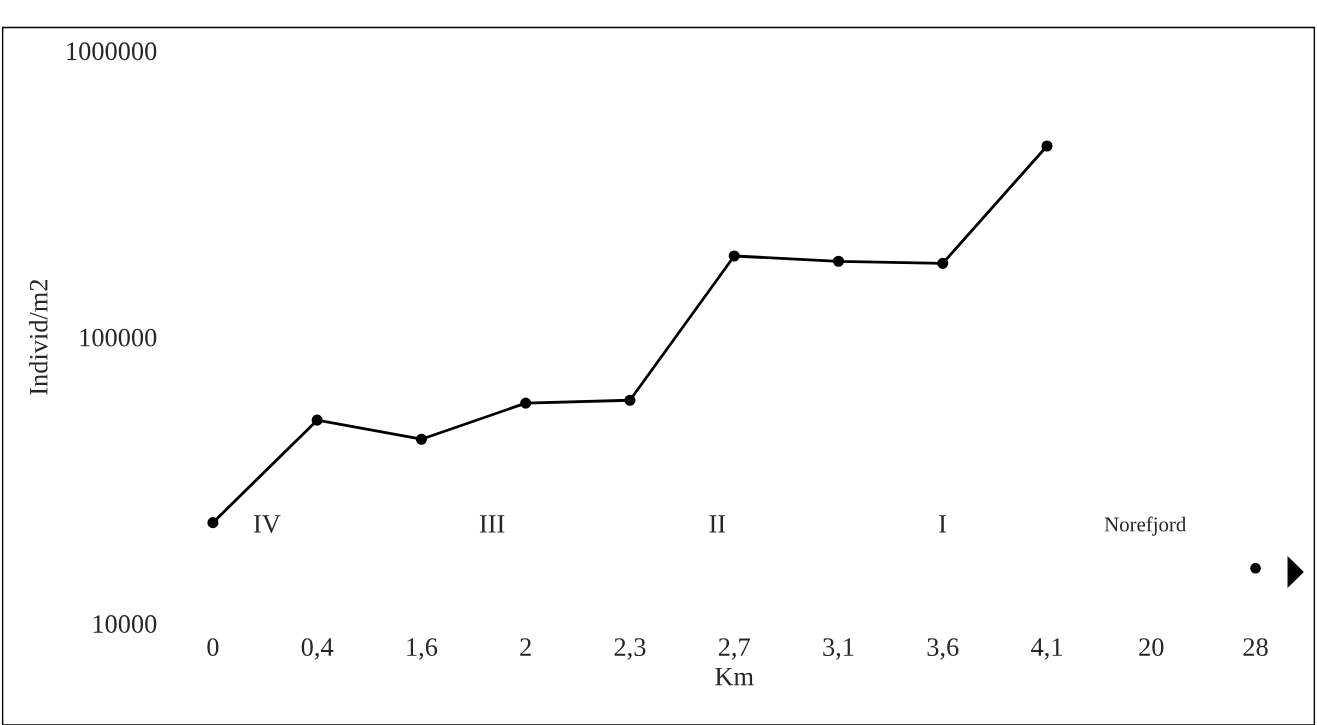 The width and height of the screenshot is (1317, 725). Describe the element at coordinates (943, 649) in the screenshot. I see `x-tick-label: 3,6` at that location.